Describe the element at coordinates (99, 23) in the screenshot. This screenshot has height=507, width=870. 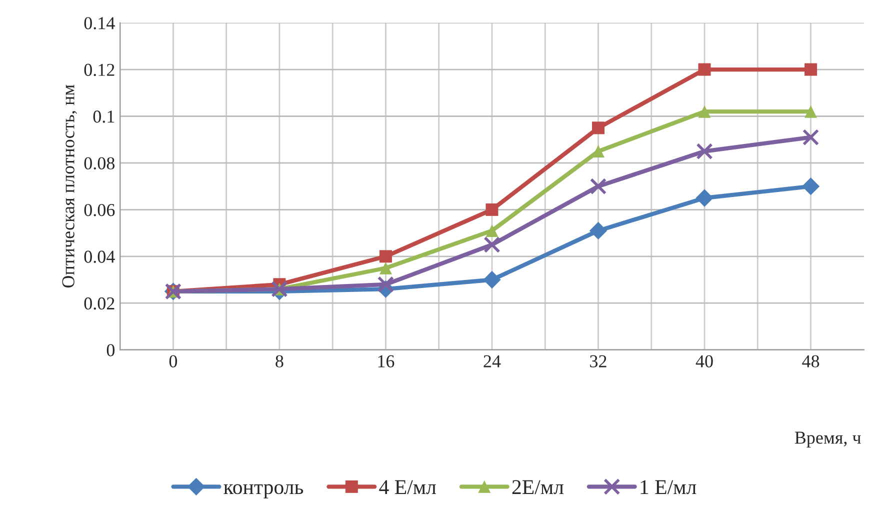
I see `y-tick-label: 0.14` at that location.